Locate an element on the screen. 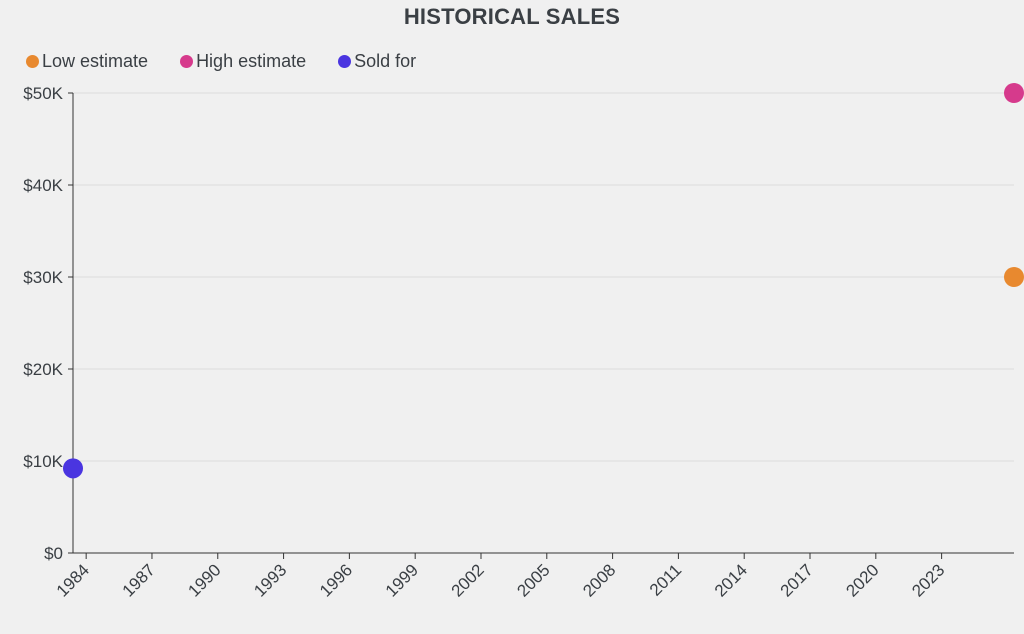 Image resolution: width=1024 pixels, height=634 pixels. point-low-estimate is located at coordinates (1014, 277).